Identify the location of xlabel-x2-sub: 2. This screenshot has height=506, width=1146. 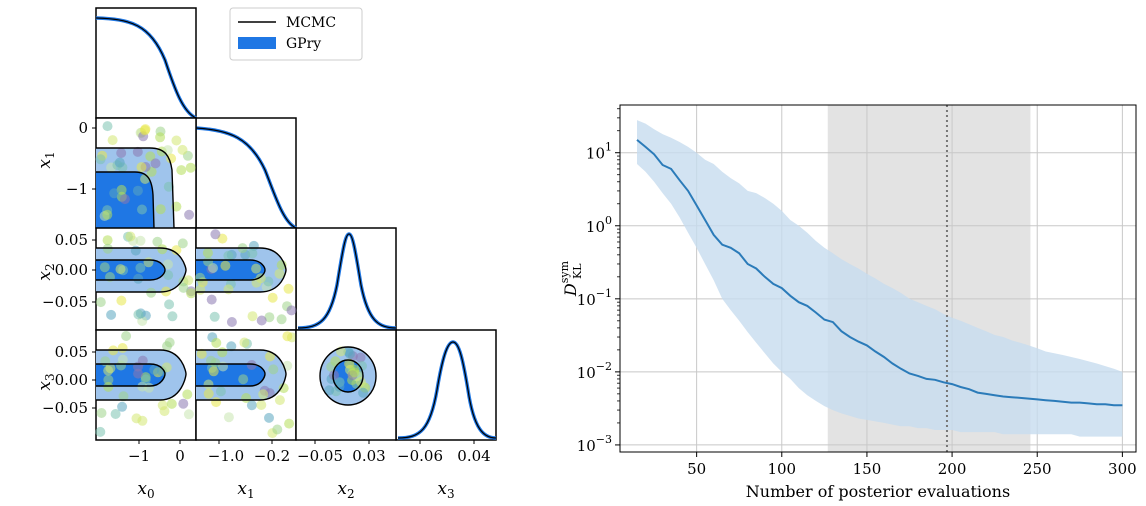
(351, 494).